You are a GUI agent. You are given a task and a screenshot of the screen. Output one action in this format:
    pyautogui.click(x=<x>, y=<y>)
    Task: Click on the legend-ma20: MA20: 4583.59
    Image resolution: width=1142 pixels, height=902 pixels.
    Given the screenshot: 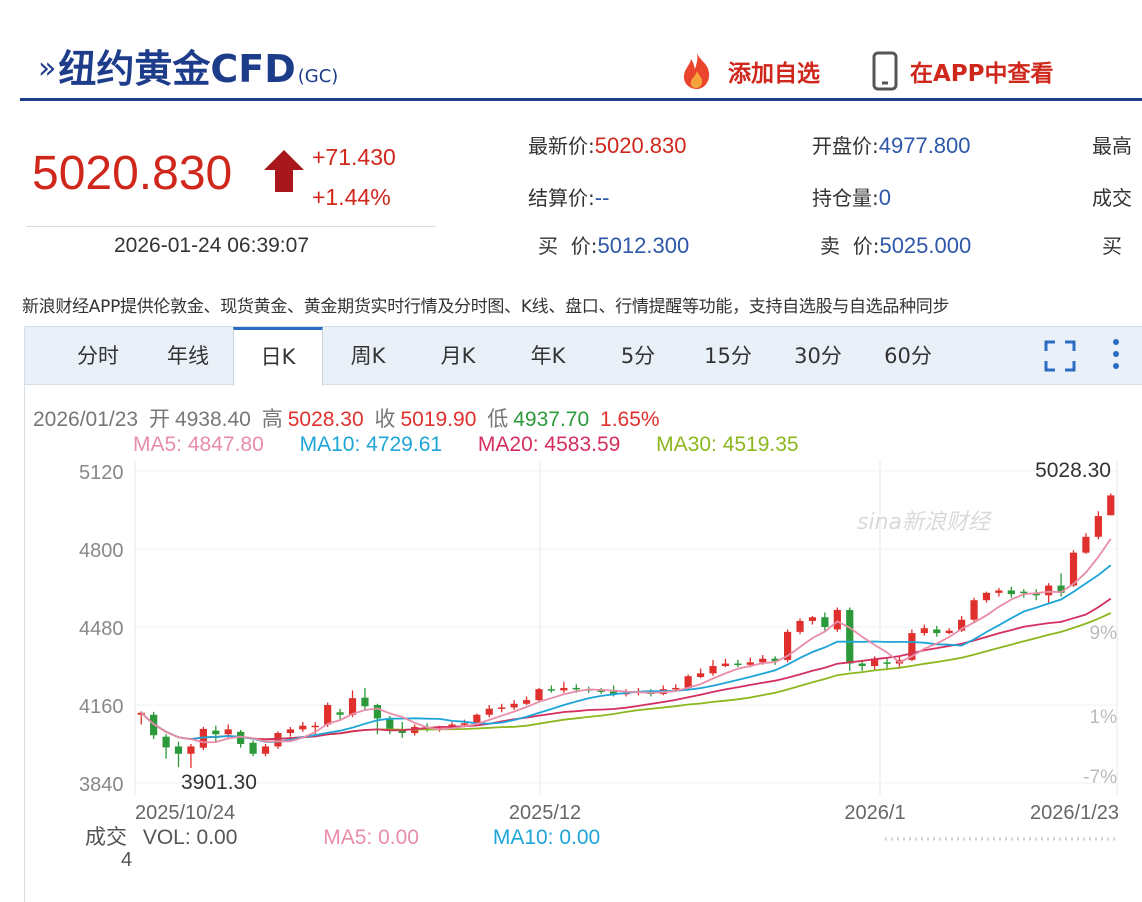 What is the action you would take?
    pyautogui.click(x=549, y=444)
    